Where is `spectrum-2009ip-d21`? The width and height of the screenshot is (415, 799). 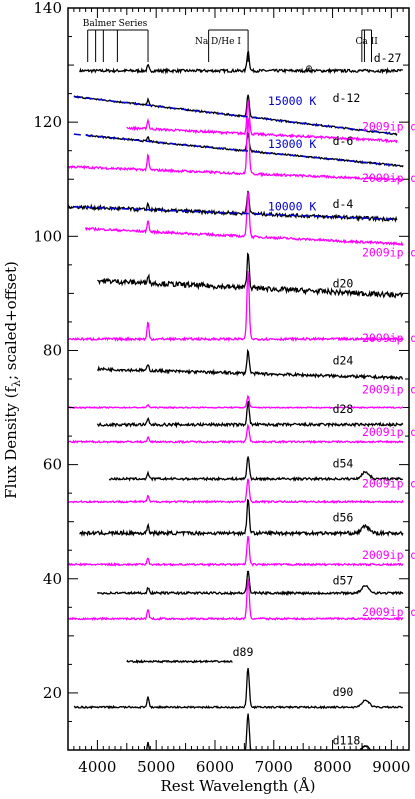 spectrum-2009ip-d21 is located at coordinates (236, 306).